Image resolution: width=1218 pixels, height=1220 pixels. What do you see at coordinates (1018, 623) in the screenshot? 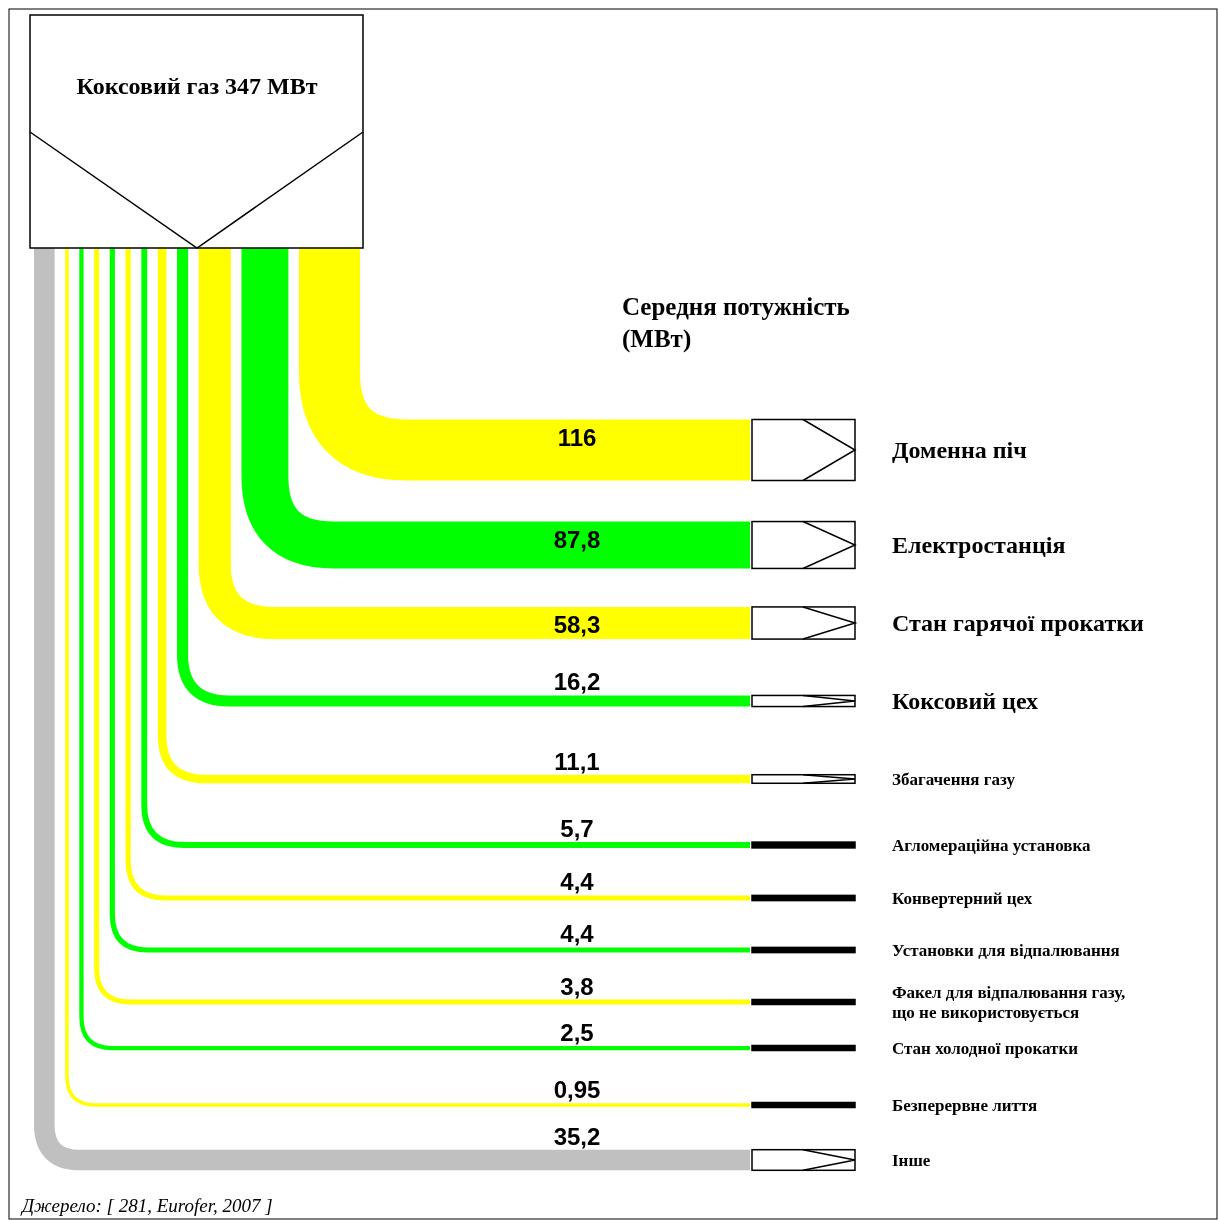
I see `category-label: Стан гарячої прокатки` at bounding box center [1018, 623].